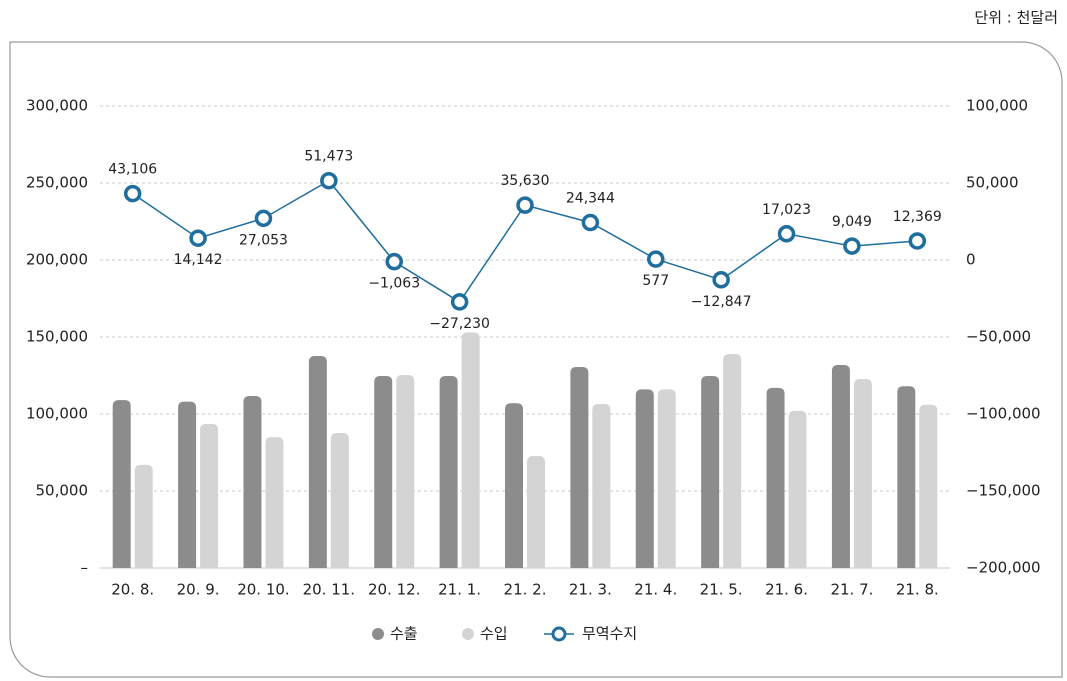  I want to click on data-label: 17,023, so click(786, 210).